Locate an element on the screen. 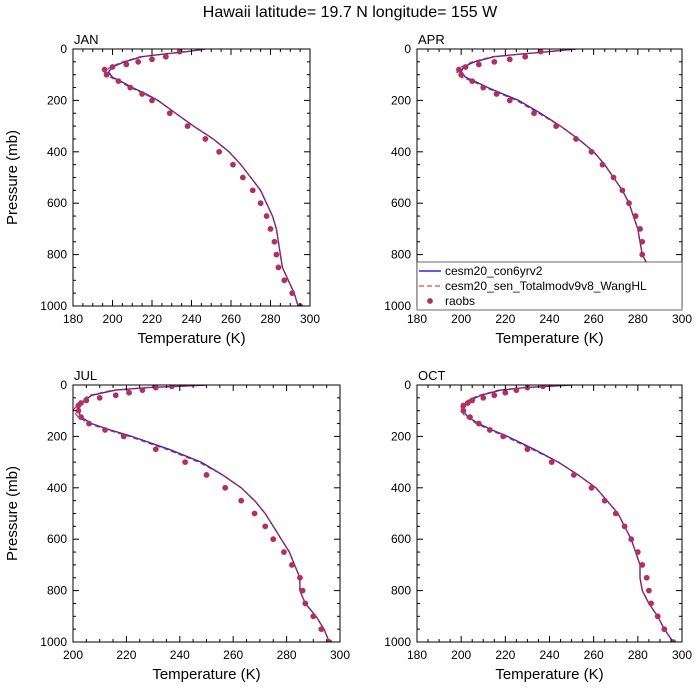  con-line is located at coordinates (203, 513).